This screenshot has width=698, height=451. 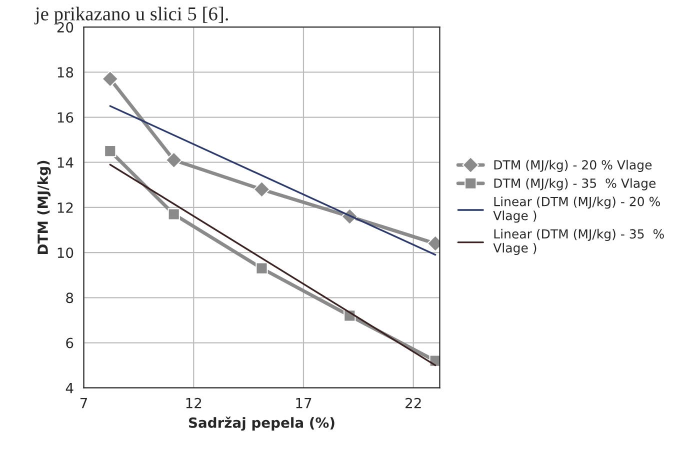 What do you see at coordinates (131, 15) in the screenshot?
I see `text: je prikazano u slici 5 [6].` at bounding box center [131, 15].